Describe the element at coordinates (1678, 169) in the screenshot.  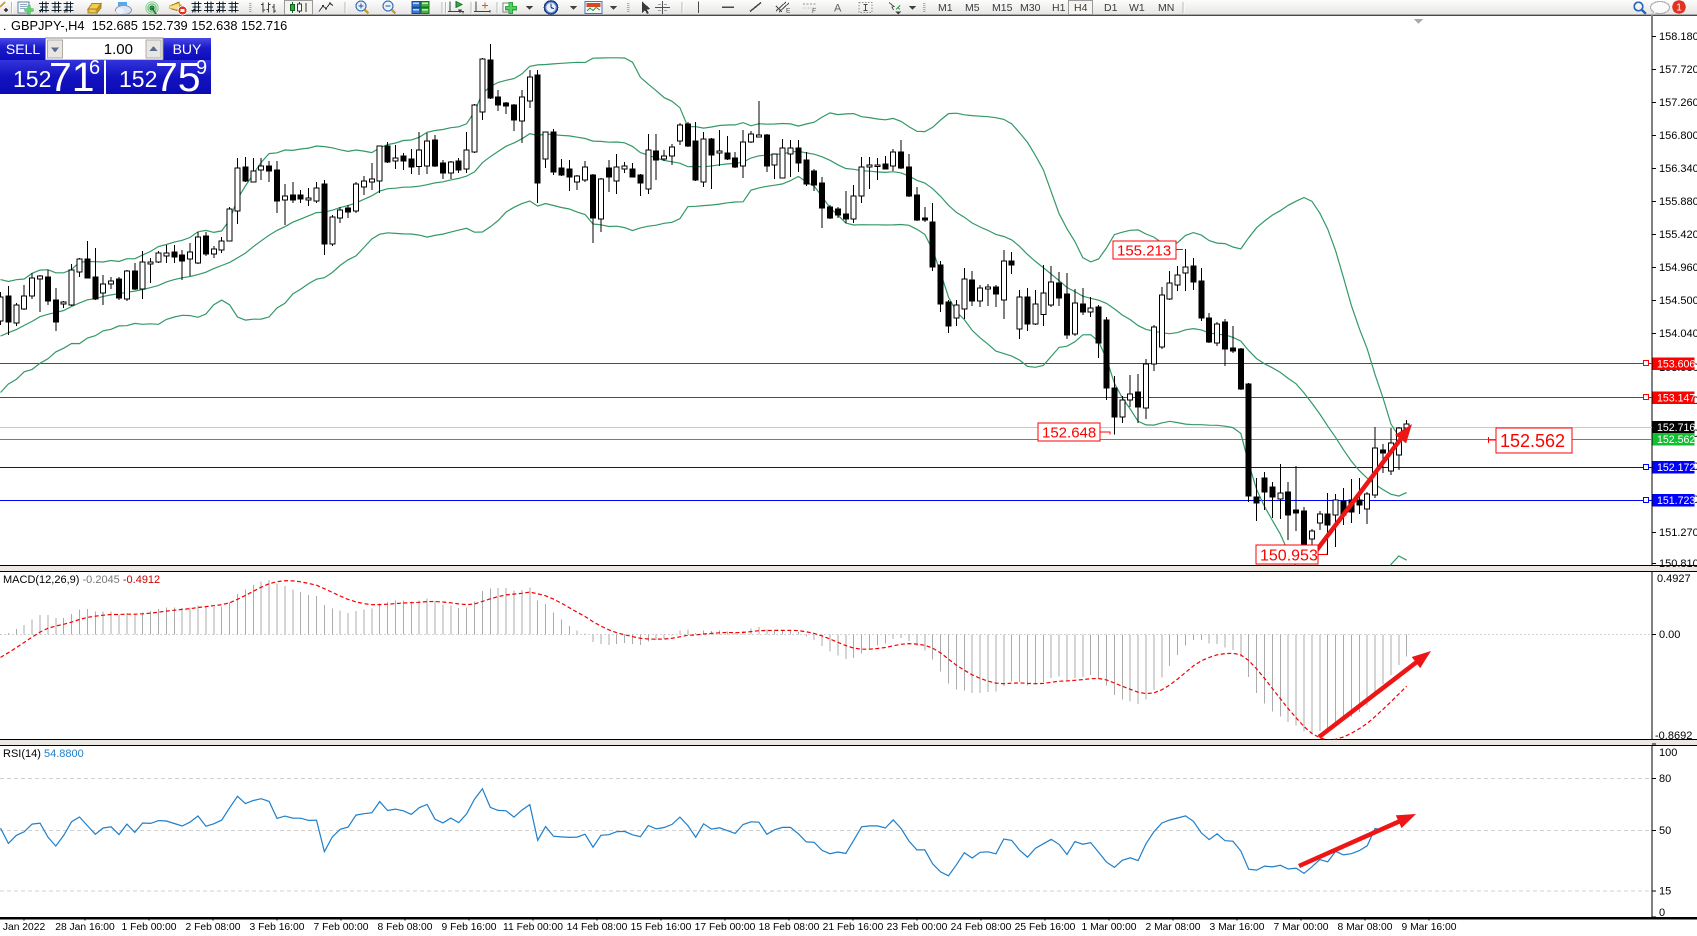
I see `svg-text: 156.340` at that location.